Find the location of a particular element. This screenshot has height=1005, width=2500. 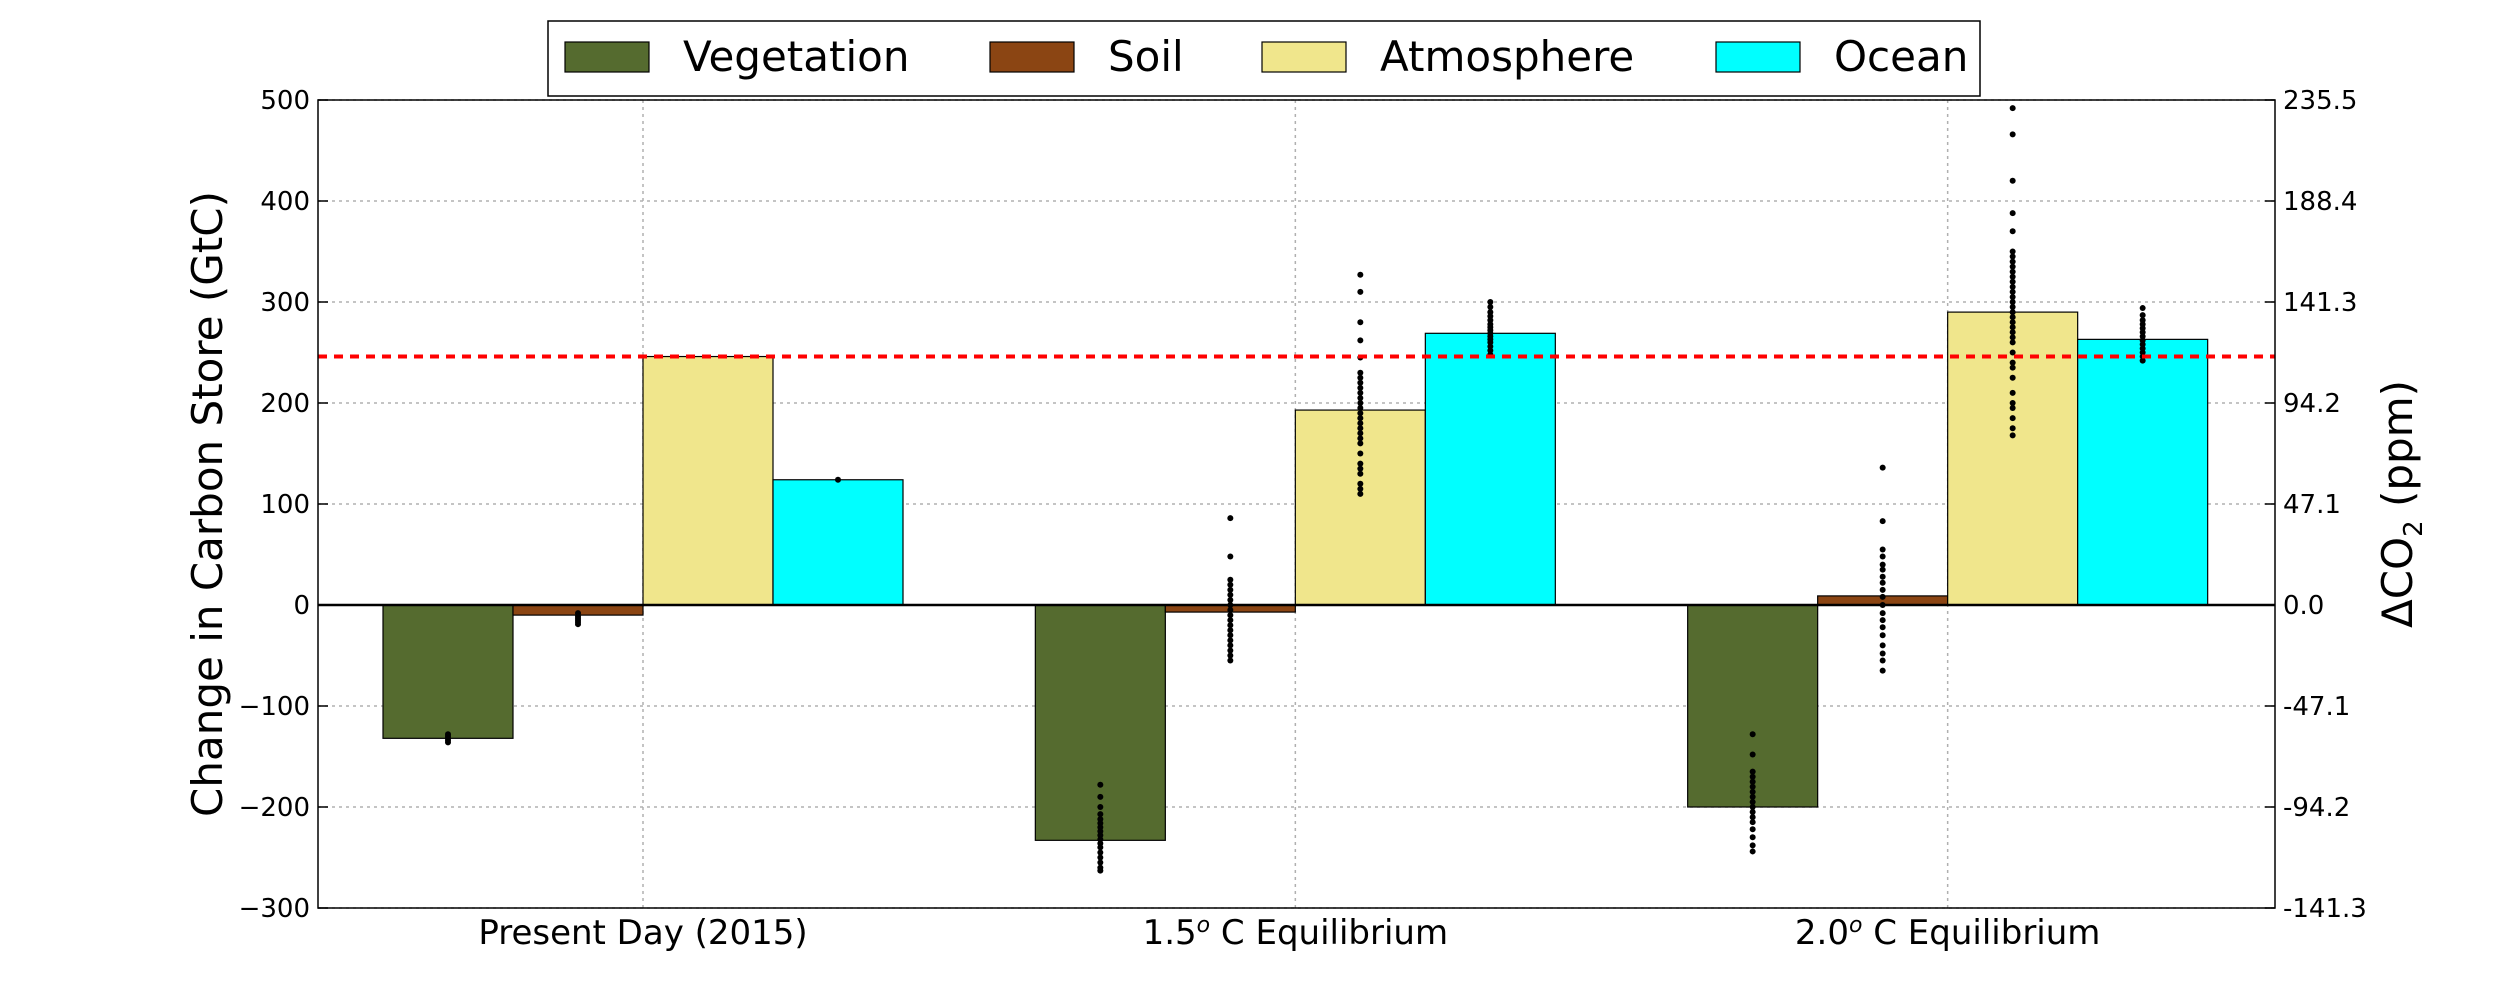

y2-tick-label: -94.2 is located at coordinates (2316, 808).